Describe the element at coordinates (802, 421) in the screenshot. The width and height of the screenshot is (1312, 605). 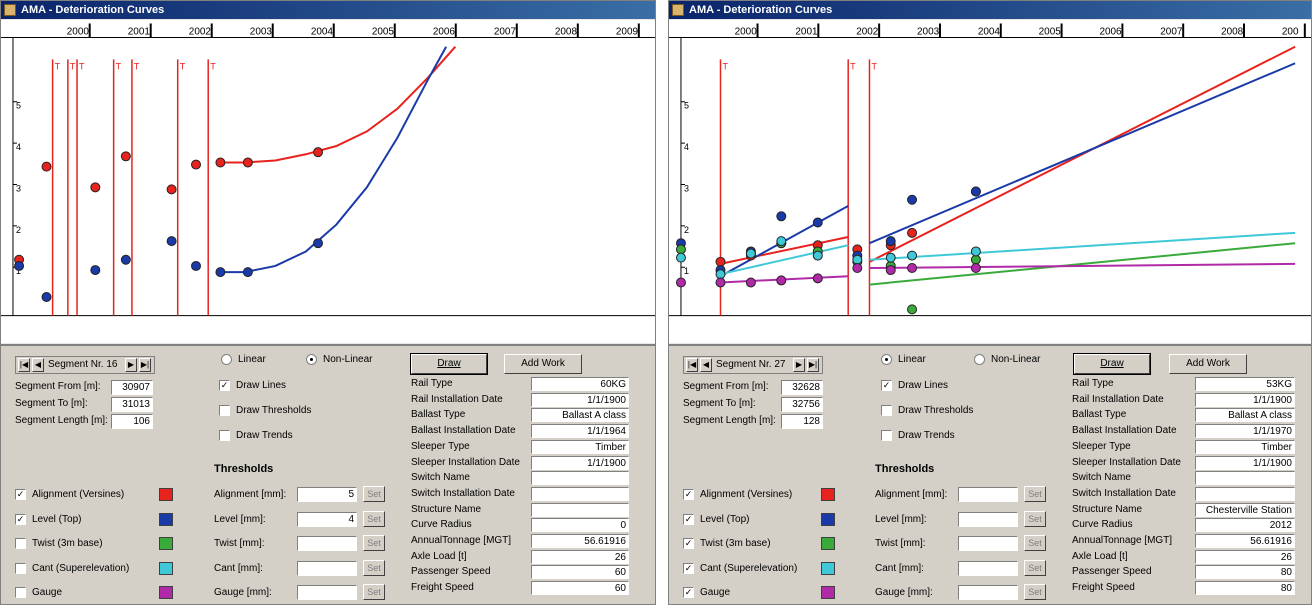
I see `segment-length-input: 128` at that location.